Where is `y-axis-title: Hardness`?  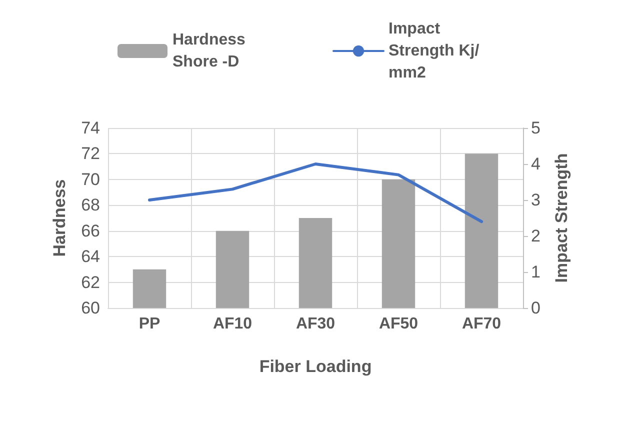 y-axis-title: Hardness is located at coordinates (59, 218).